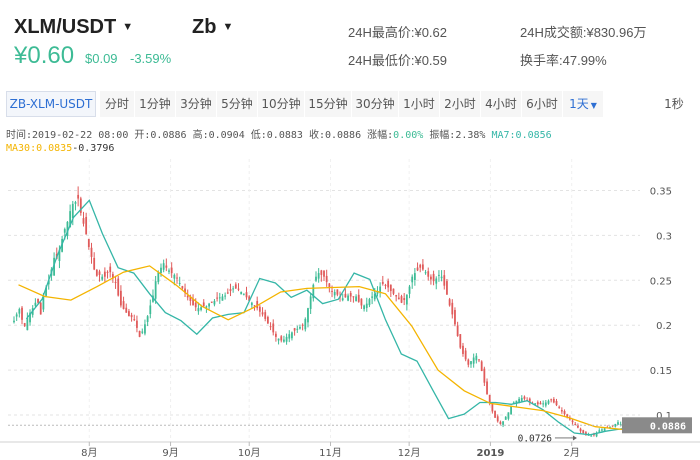 The width and height of the screenshot is (700, 460). I want to click on info-amplitude: 振幅:2.38%, so click(457, 135).